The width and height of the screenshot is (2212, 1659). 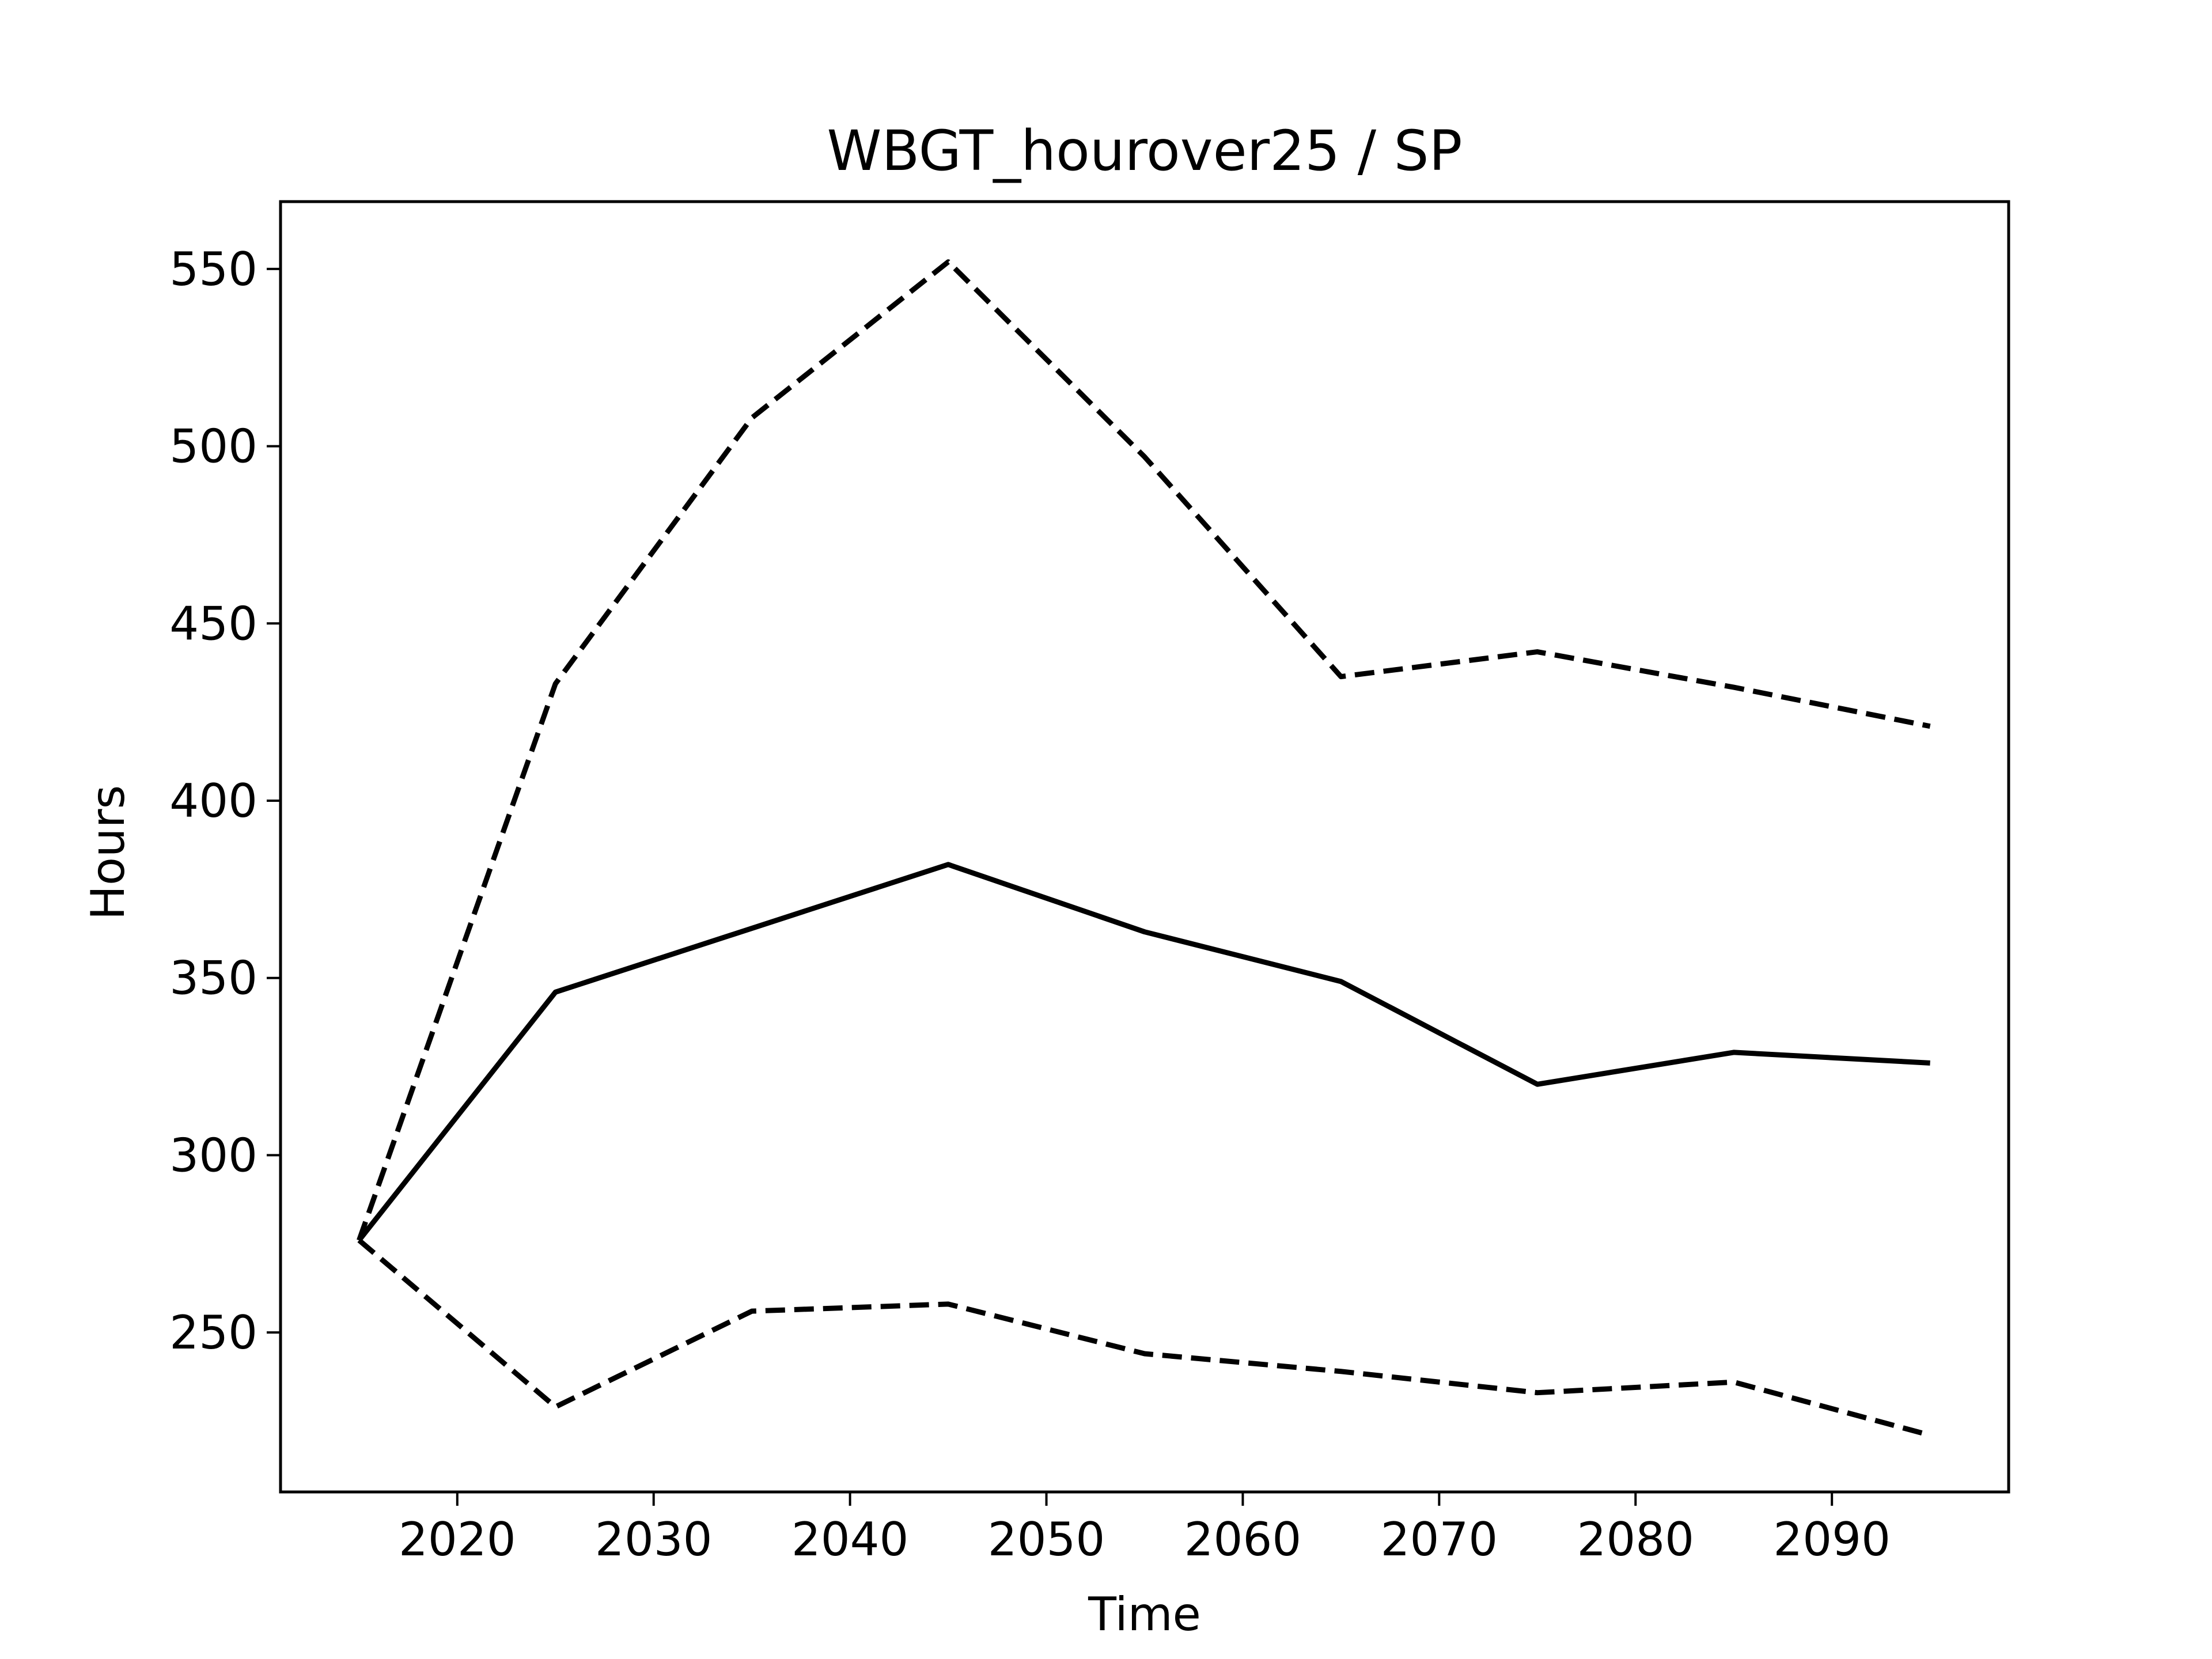 I want to click on chart-title: WBGT_hourover25 / SP, so click(x=1145, y=151).